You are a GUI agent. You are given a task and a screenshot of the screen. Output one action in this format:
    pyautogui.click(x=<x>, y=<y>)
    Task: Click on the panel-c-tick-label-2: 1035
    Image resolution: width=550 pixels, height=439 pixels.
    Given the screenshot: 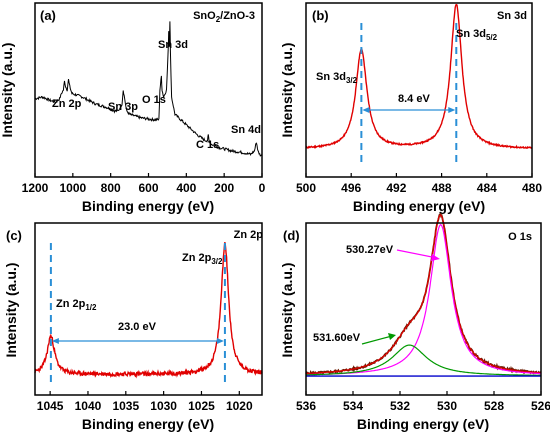 What is the action you would take?
    pyautogui.click(x=125, y=406)
    